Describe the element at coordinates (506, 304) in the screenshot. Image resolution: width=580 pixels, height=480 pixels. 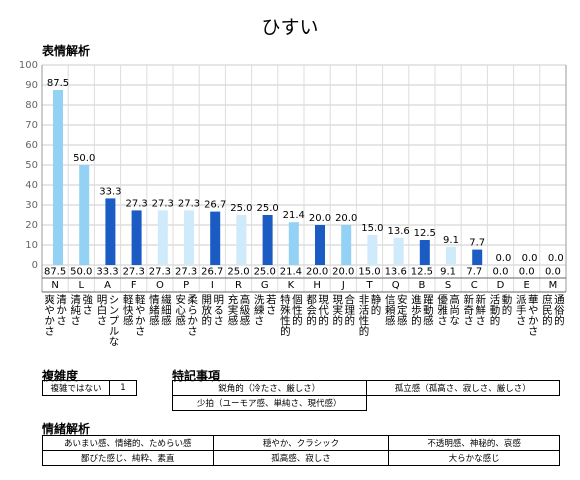
I see `description-text: 動的` at that location.